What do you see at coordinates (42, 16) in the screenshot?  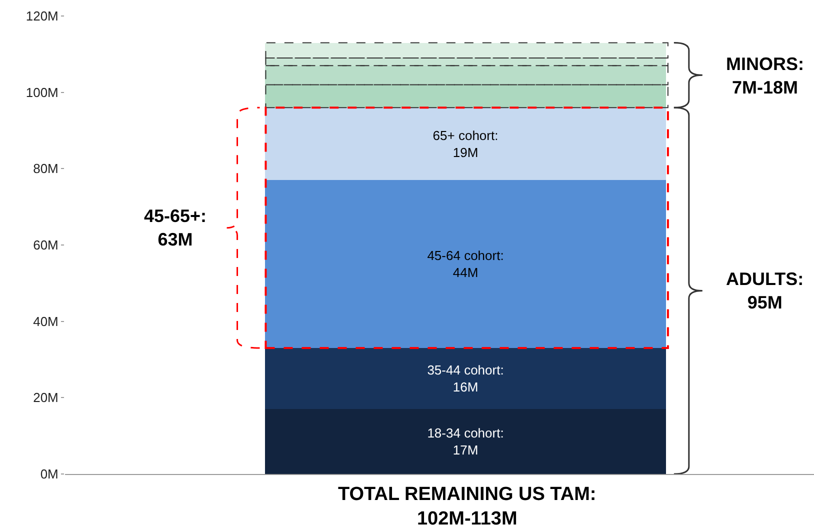 I see `y-tick-label: 120M` at bounding box center [42, 16].